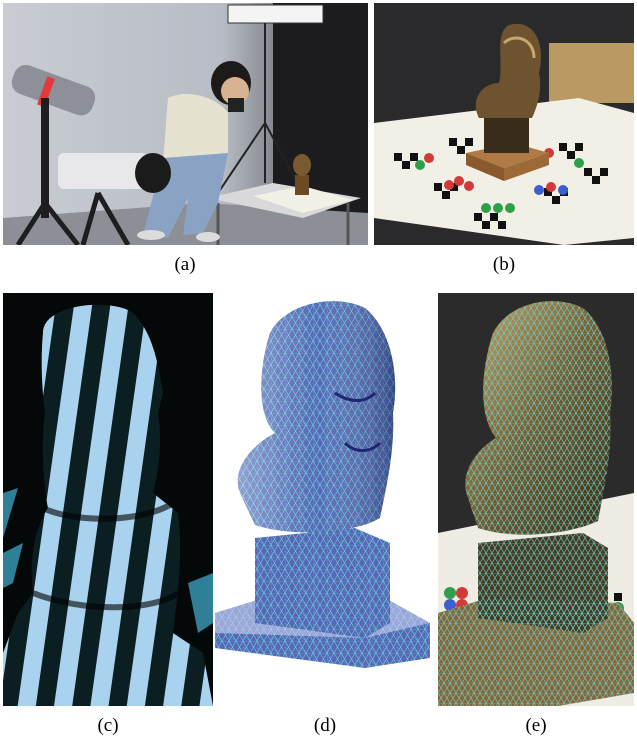 The image size is (637, 741). I want to click on figure-panel-b, so click(504, 124).